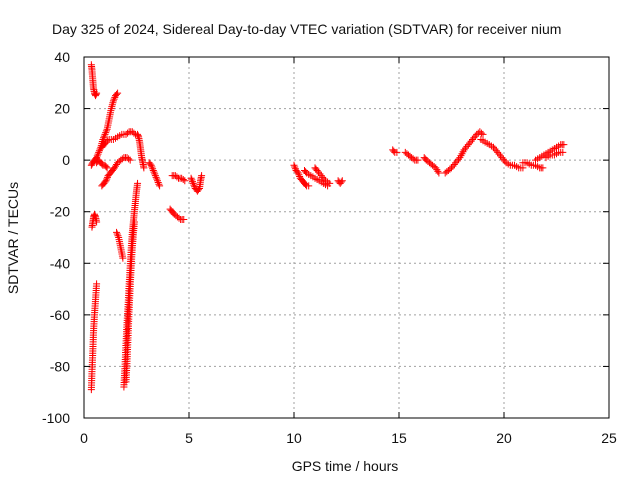 This screenshot has width=640, height=480. Describe the element at coordinates (66, 160) in the screenshot. I see `y-tick-label: 0` at that location.